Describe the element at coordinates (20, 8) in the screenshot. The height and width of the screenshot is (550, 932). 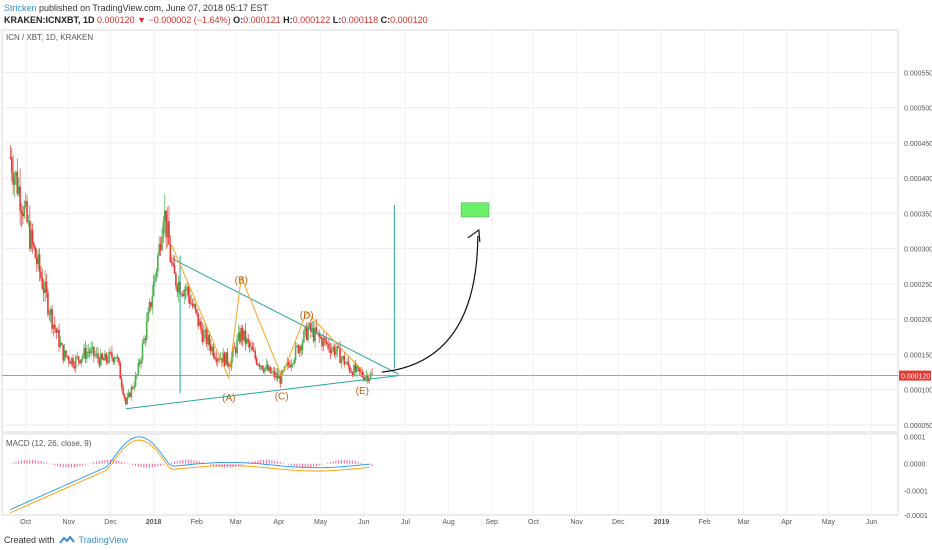
I see `author-link: Stricken` at that location.